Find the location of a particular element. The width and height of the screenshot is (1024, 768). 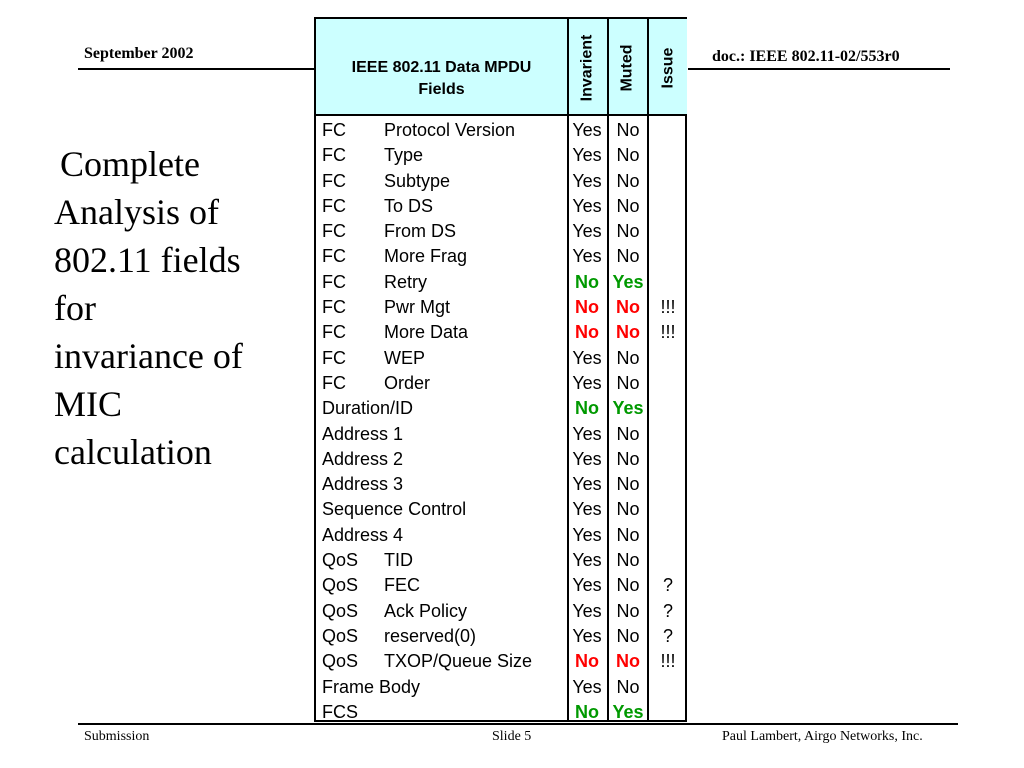

header-issue: Issue is located at coordinates (668, 67).